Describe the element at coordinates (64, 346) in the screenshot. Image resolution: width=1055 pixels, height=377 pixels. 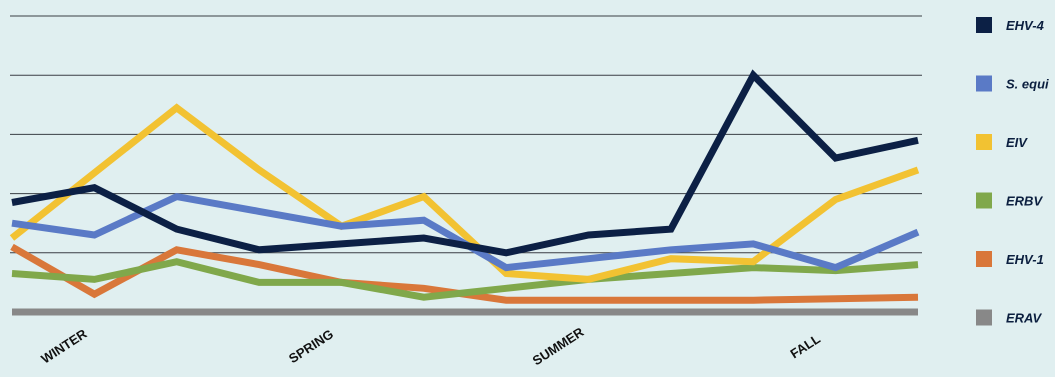
I see `x-tick-label-winter: WINTER` at that location.